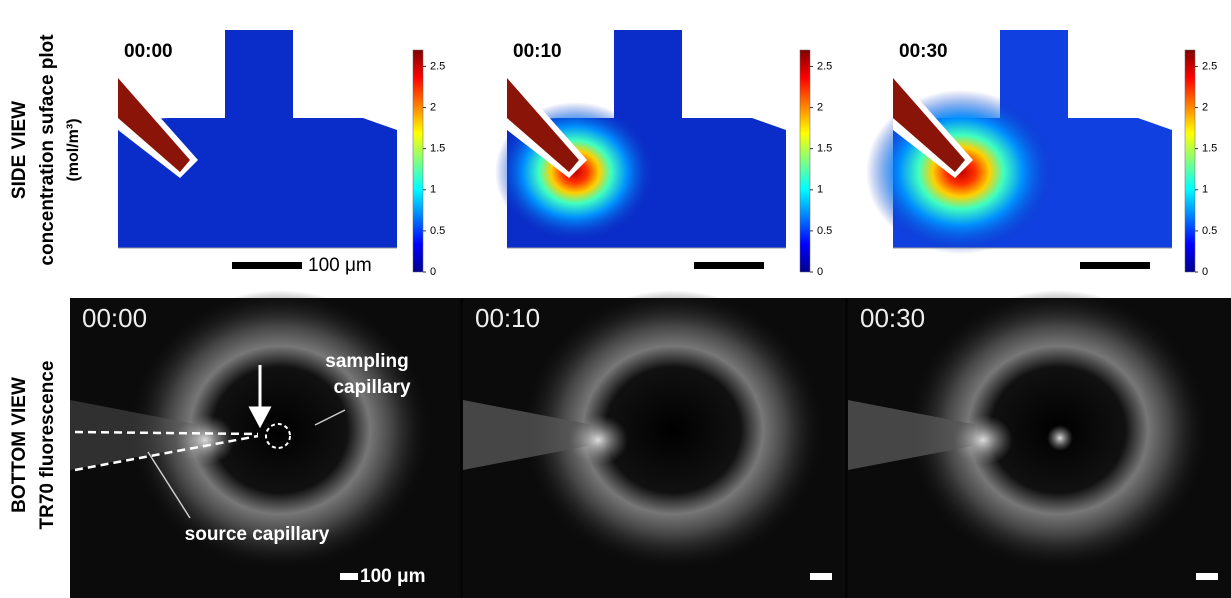 The image size is (1231, 598). What do you see at coordinates (372, 387) in the screenshot?
I see `annotation: capillary` at bounding box center [372, 387].